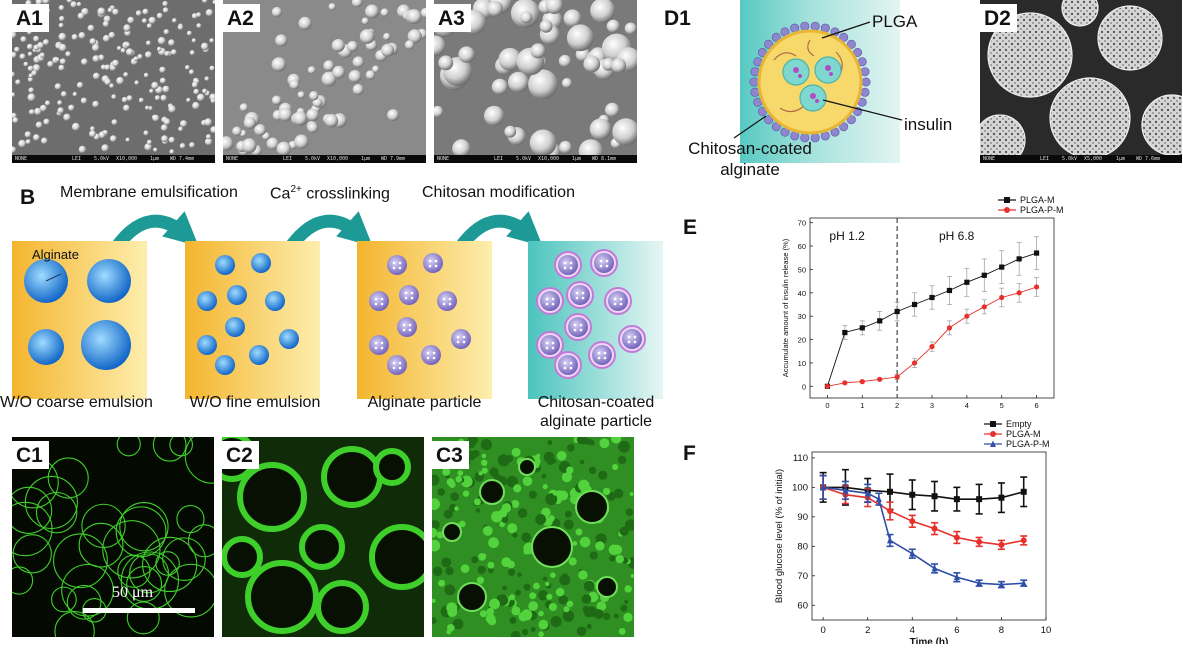 The image size is (1183, 663). I want to click on series-line, so click(923, 516).